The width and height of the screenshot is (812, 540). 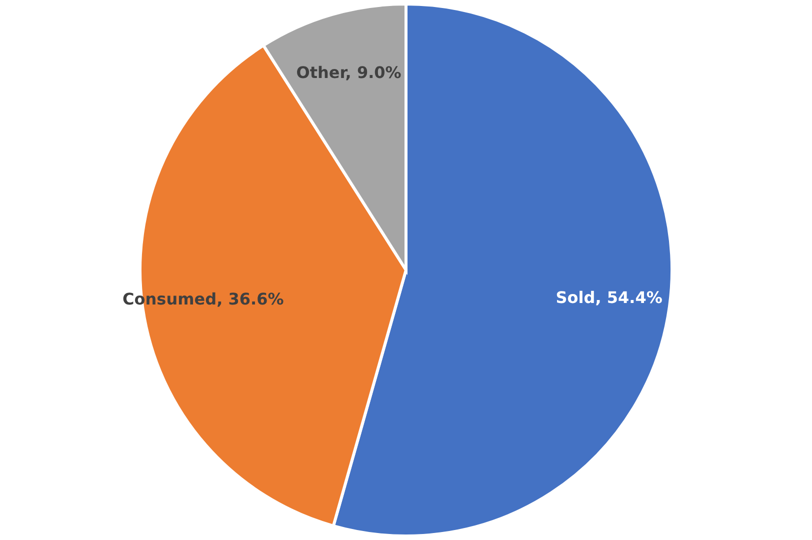 I want to click on slice-label: Sold, 54.4%, so click(x=609, y=298).